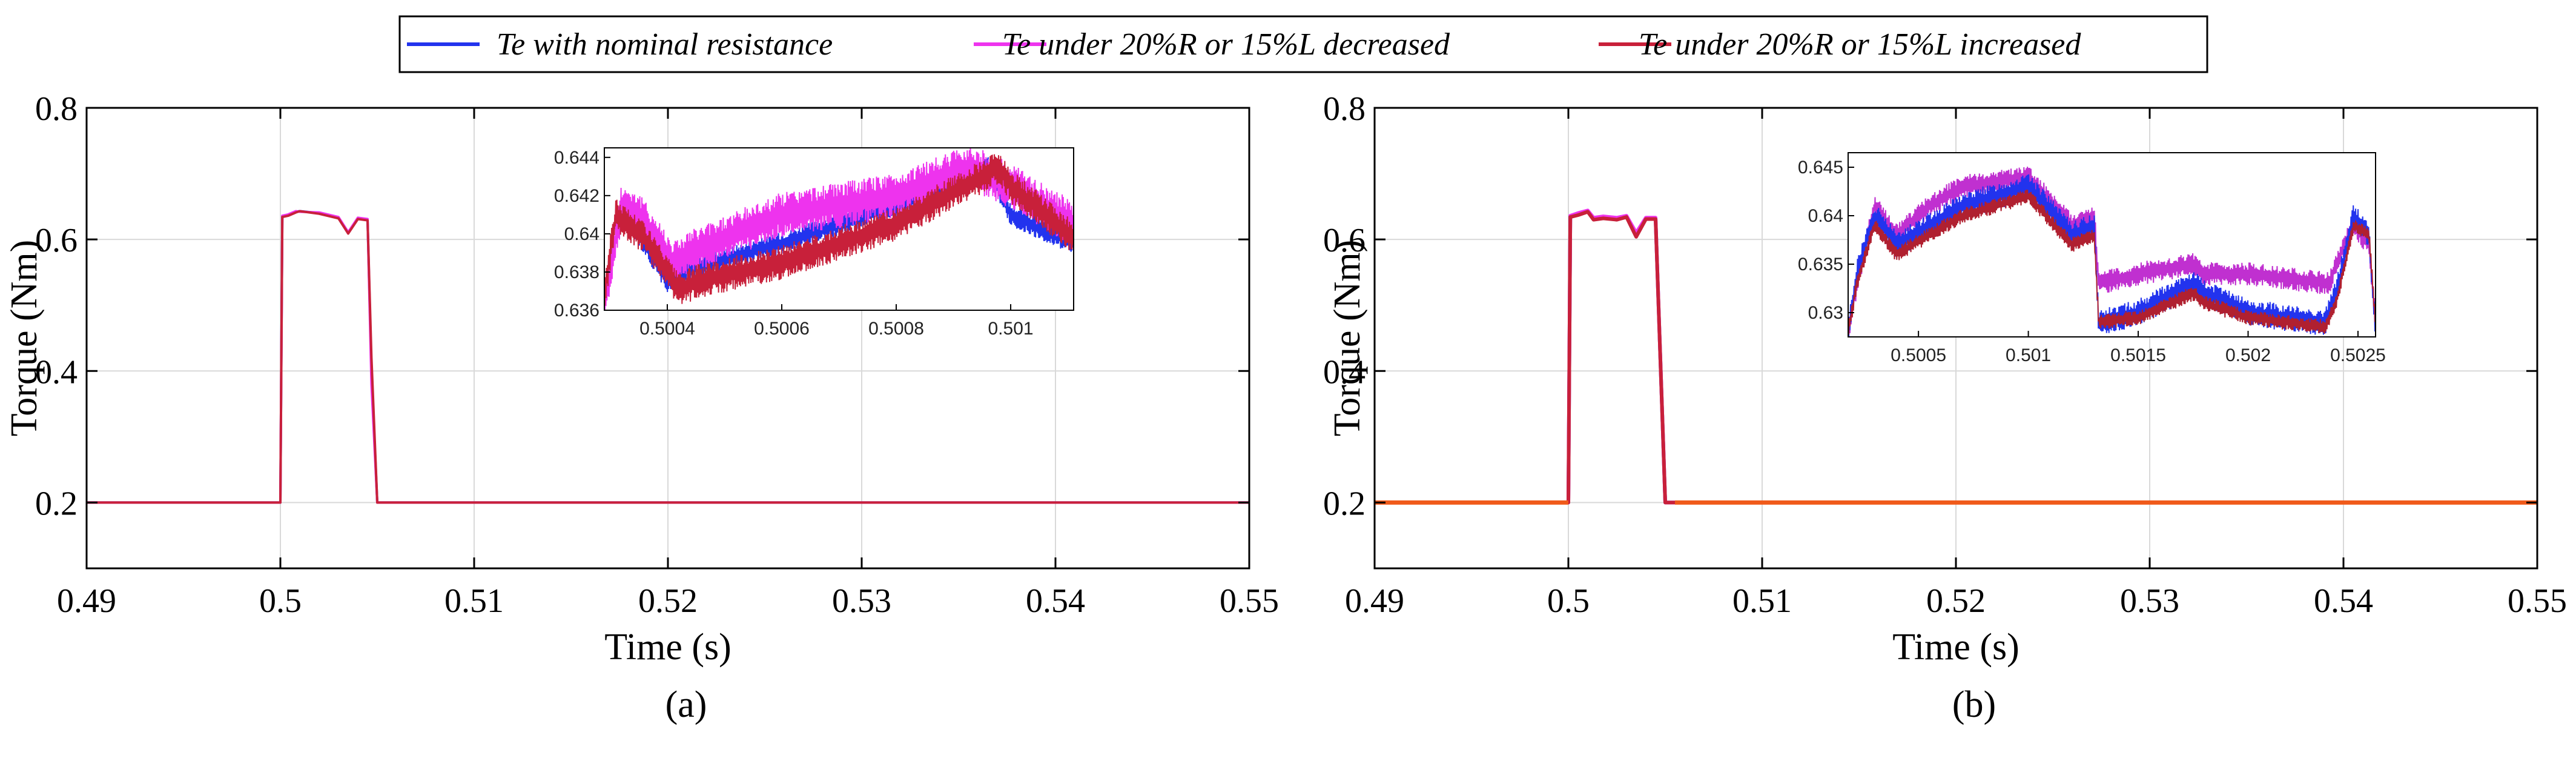 Image resolution: width=2576 pixels, height=758 pixels. I want to click on legend-label-1: Te with nominal resistance, so click(665, 45).